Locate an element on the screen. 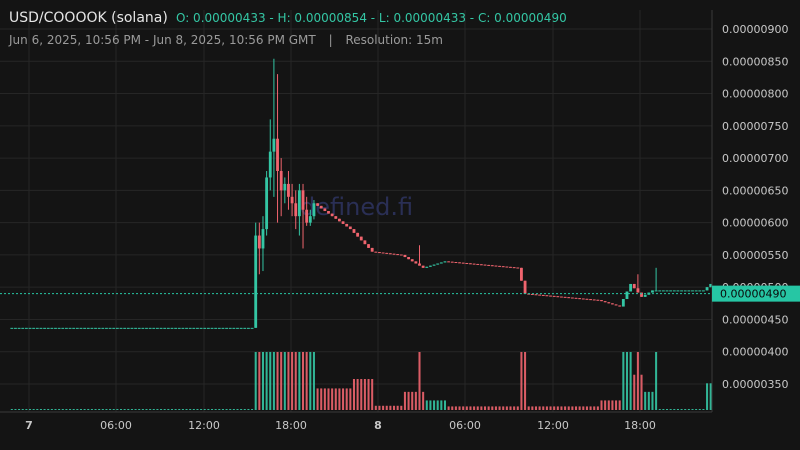  watermark: defined.fi is located at coordinates (356, 207).